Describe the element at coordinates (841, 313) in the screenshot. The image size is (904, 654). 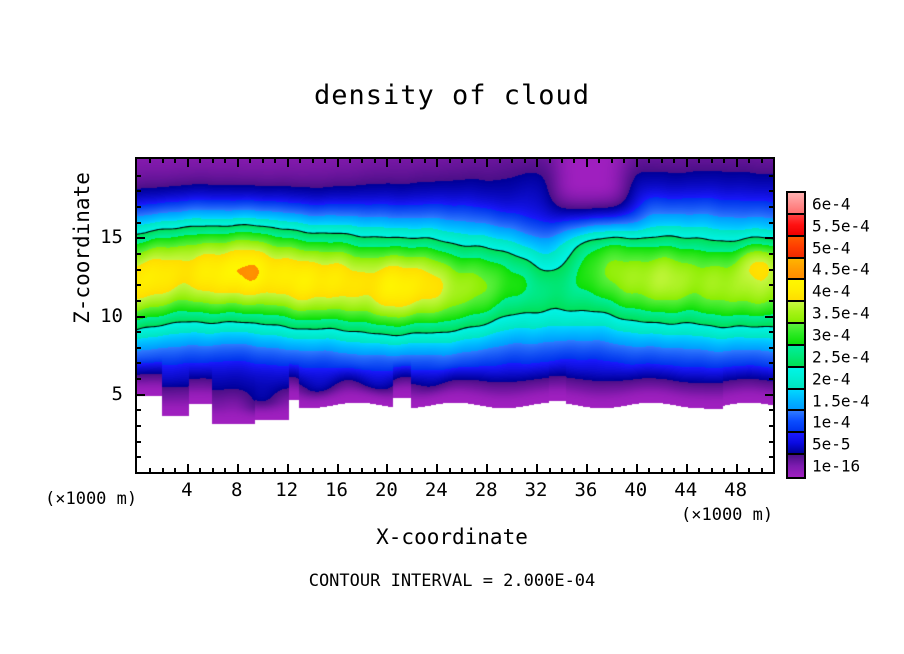
I see `colorbar-label-5: 3.5e-4` at that location.